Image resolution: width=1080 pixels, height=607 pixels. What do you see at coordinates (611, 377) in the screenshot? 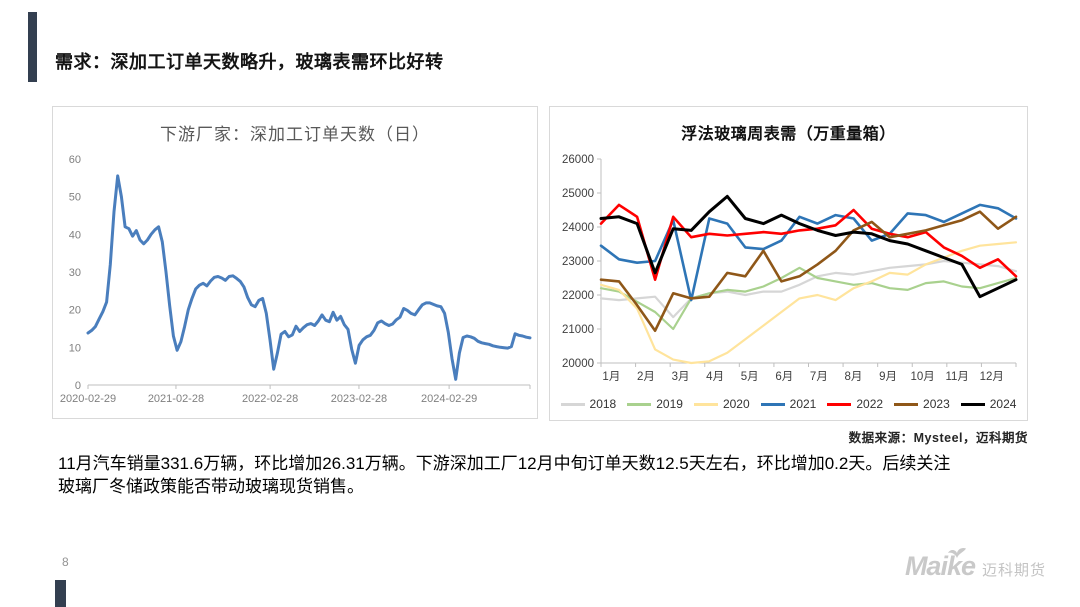
I see `svg-text: 1月` at bounding box center [611, 377].